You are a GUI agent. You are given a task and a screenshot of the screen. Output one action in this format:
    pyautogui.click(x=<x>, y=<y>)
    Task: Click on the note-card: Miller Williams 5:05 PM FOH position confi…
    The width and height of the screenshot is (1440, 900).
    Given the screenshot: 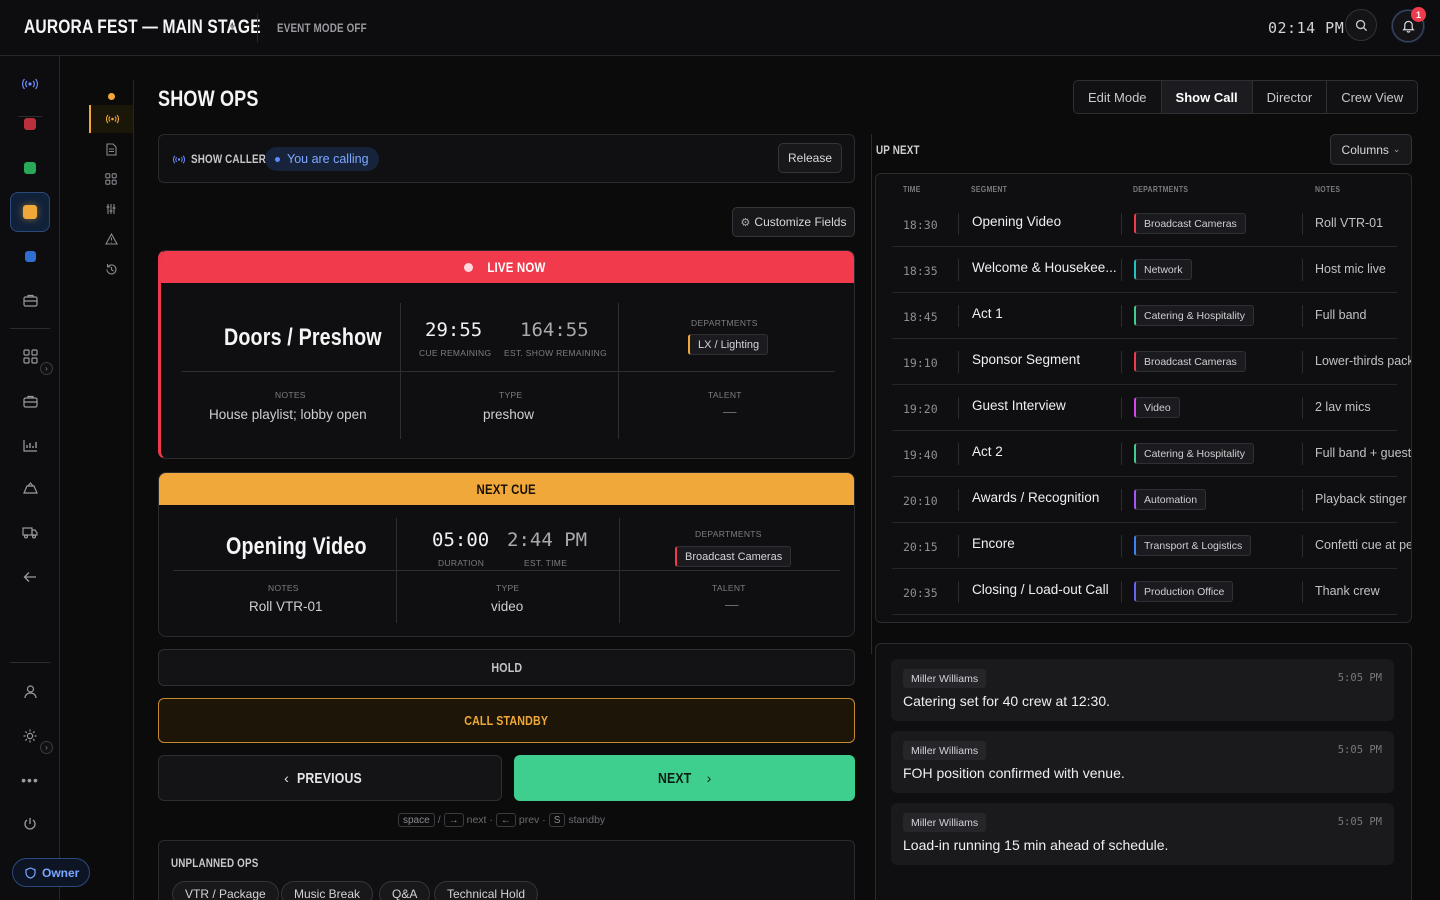 What is the action you would take?
    pyautogui.click(x=1142, y=762)
    